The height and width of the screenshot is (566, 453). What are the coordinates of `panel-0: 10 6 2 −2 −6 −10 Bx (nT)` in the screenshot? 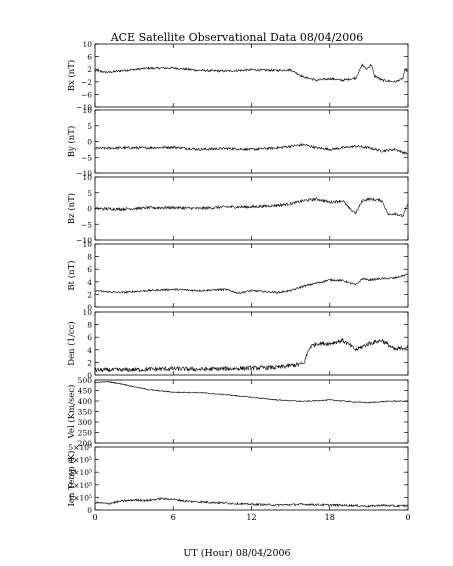 It's located at (237, 76).